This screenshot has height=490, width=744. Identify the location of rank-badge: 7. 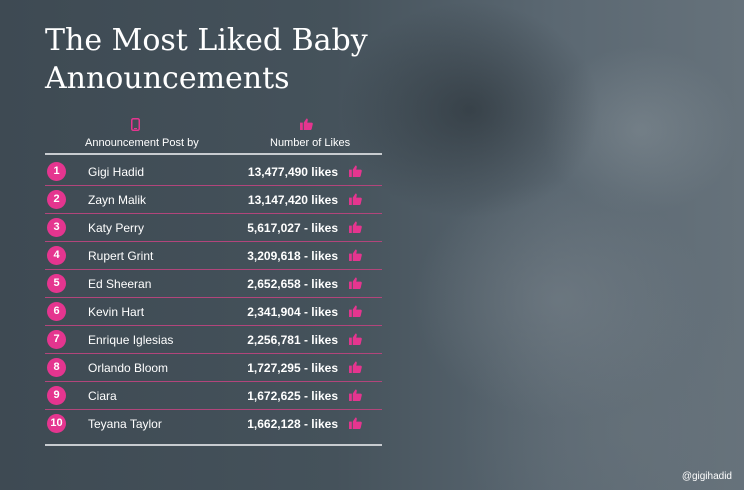
(56, 339).